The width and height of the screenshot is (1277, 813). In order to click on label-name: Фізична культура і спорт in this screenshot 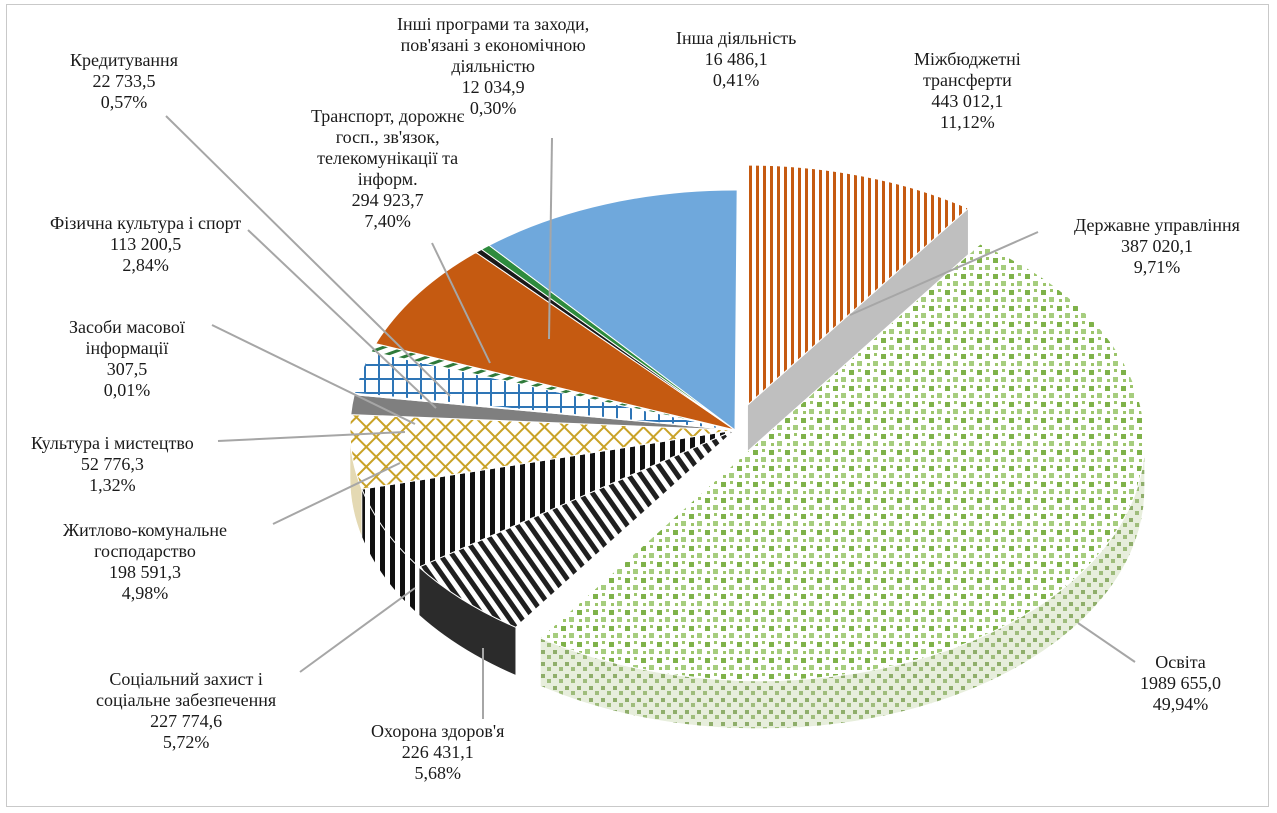, I will do `click(146, 223)`.